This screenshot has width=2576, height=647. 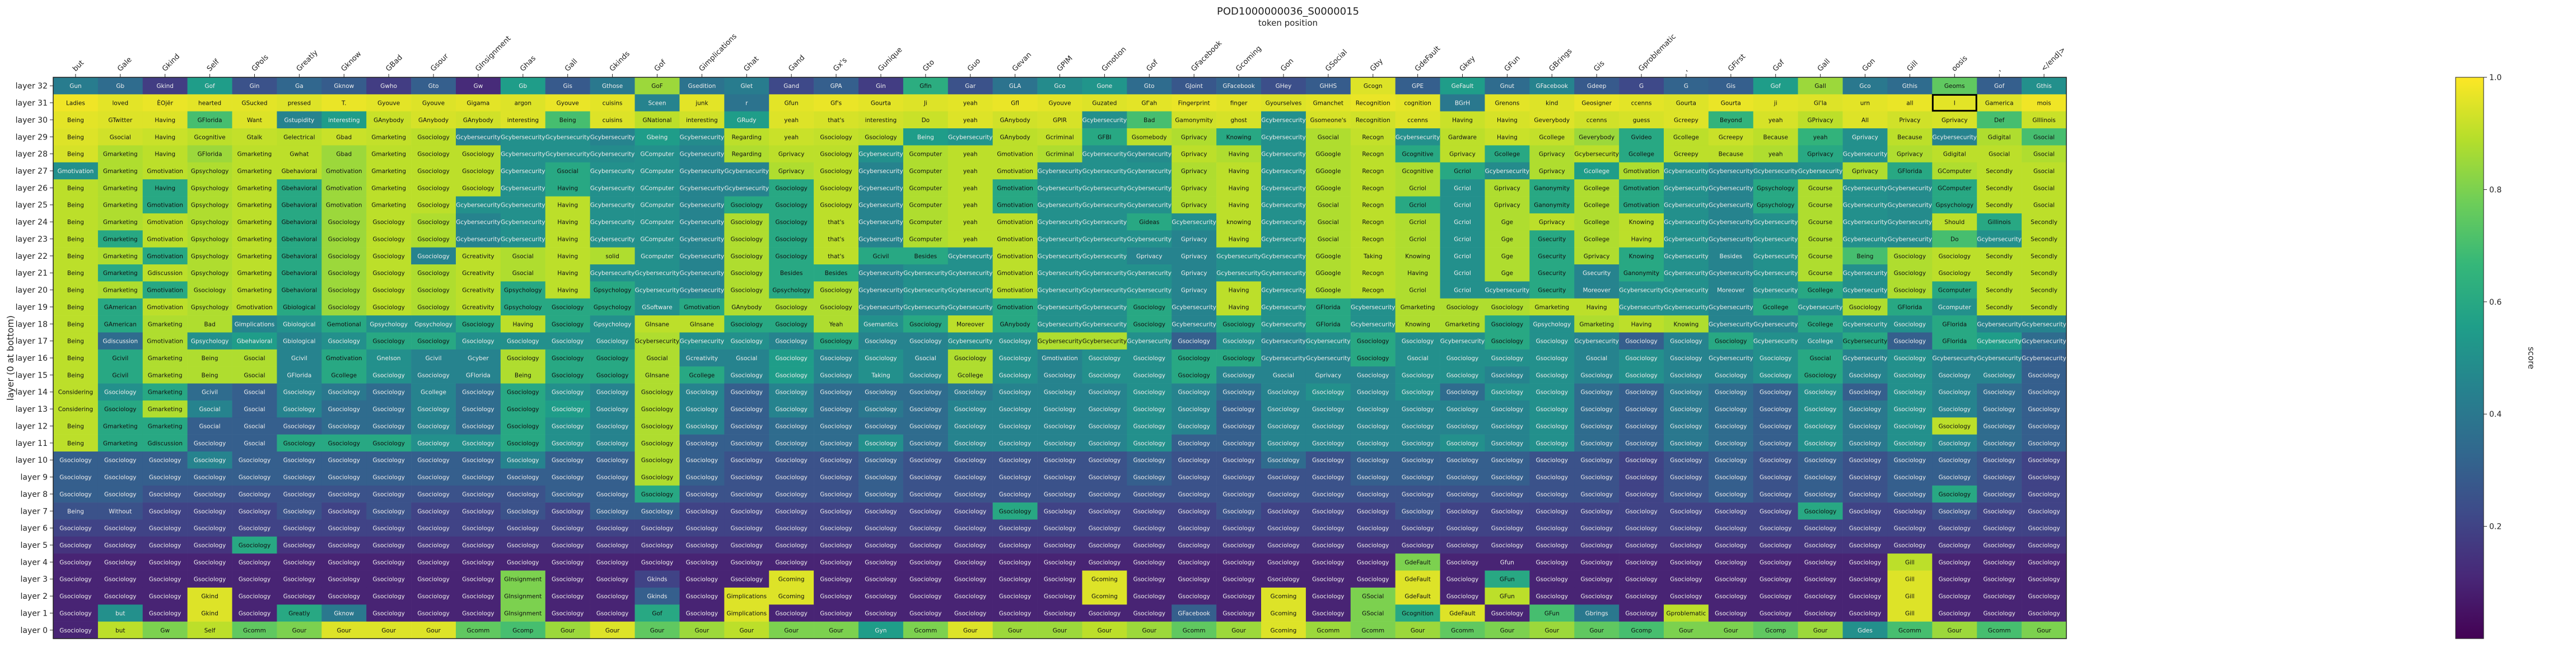 I want to click on cell-label: Gw, so click(x=479, y=87).